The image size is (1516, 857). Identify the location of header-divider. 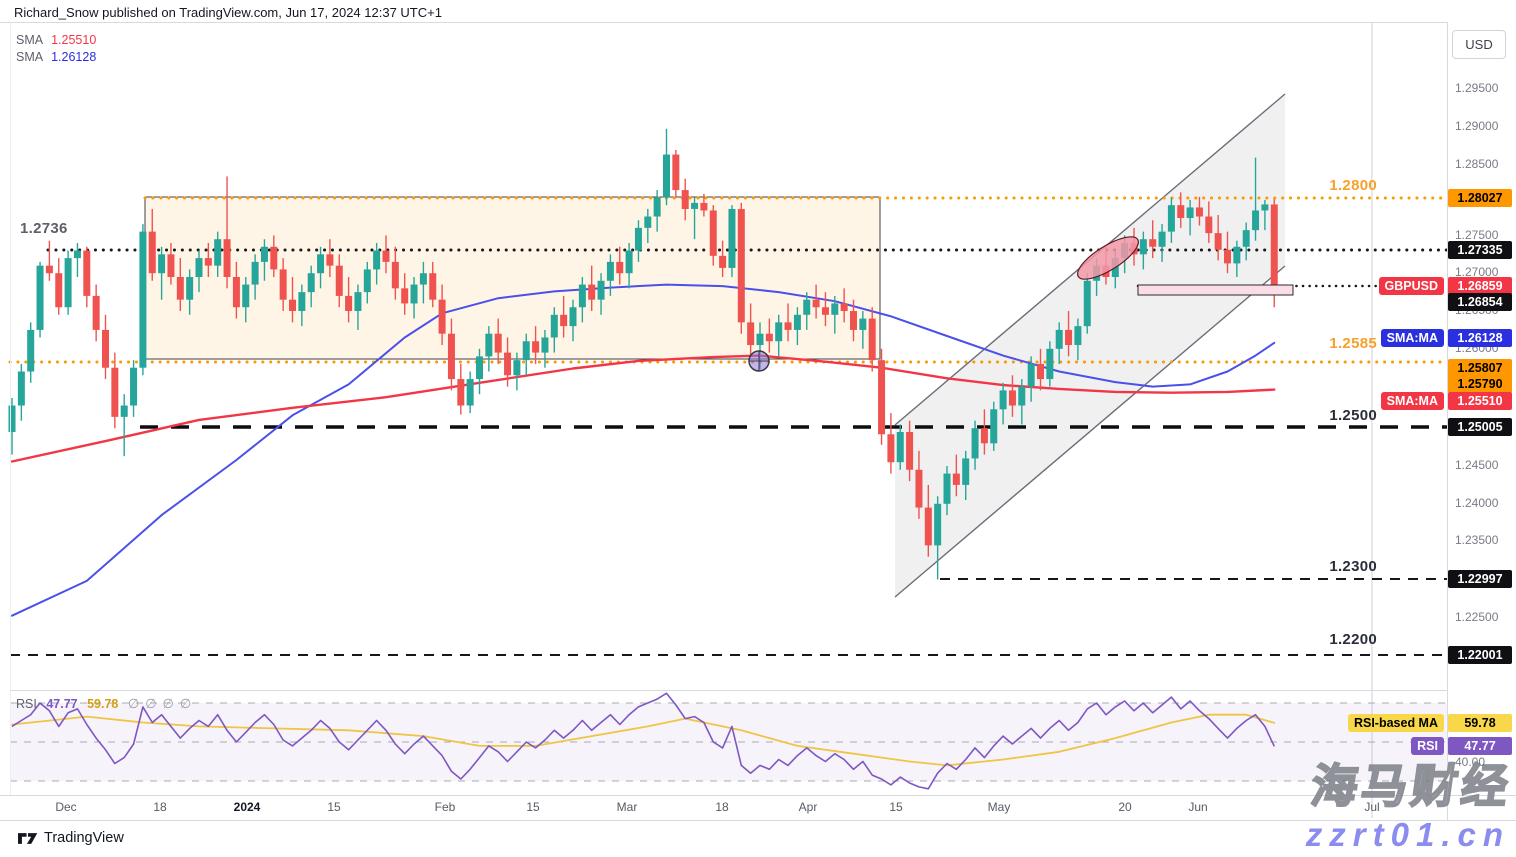
(723, 22).